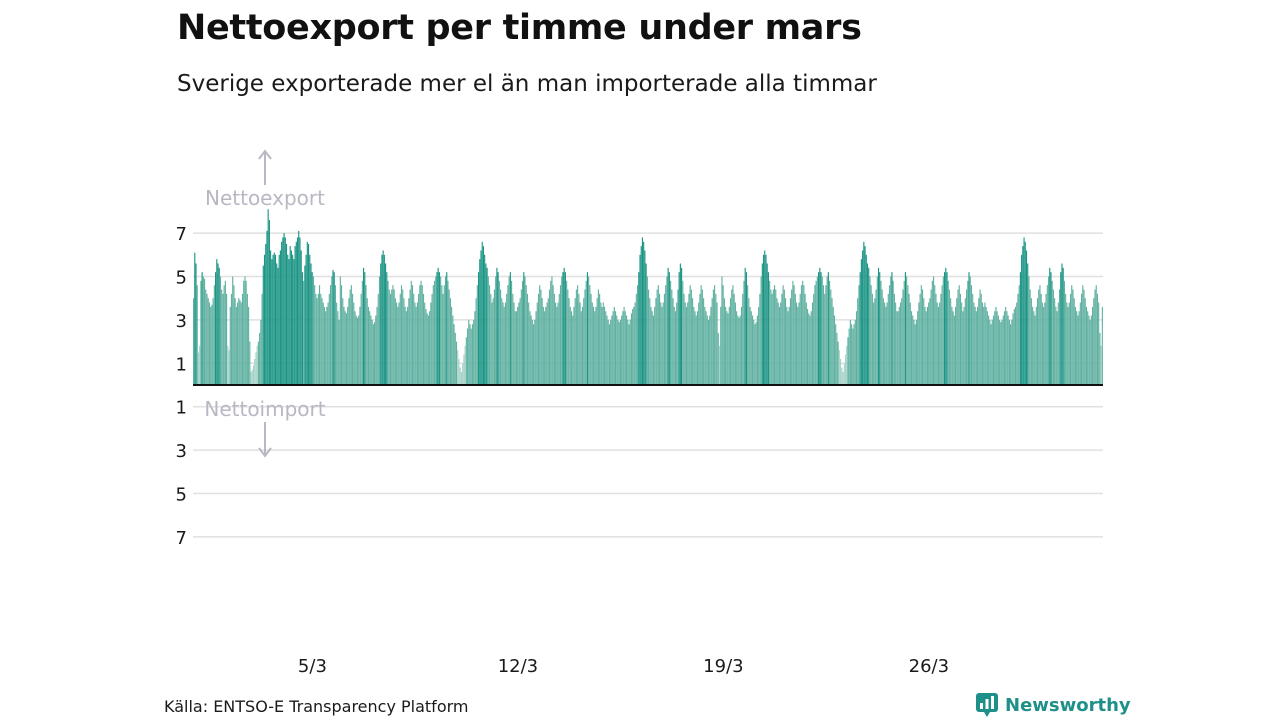  What do you see at coordinates (265, 154) in the screenshot?
I see `up-arrow-head-icon` at bounding box center [265, 154].